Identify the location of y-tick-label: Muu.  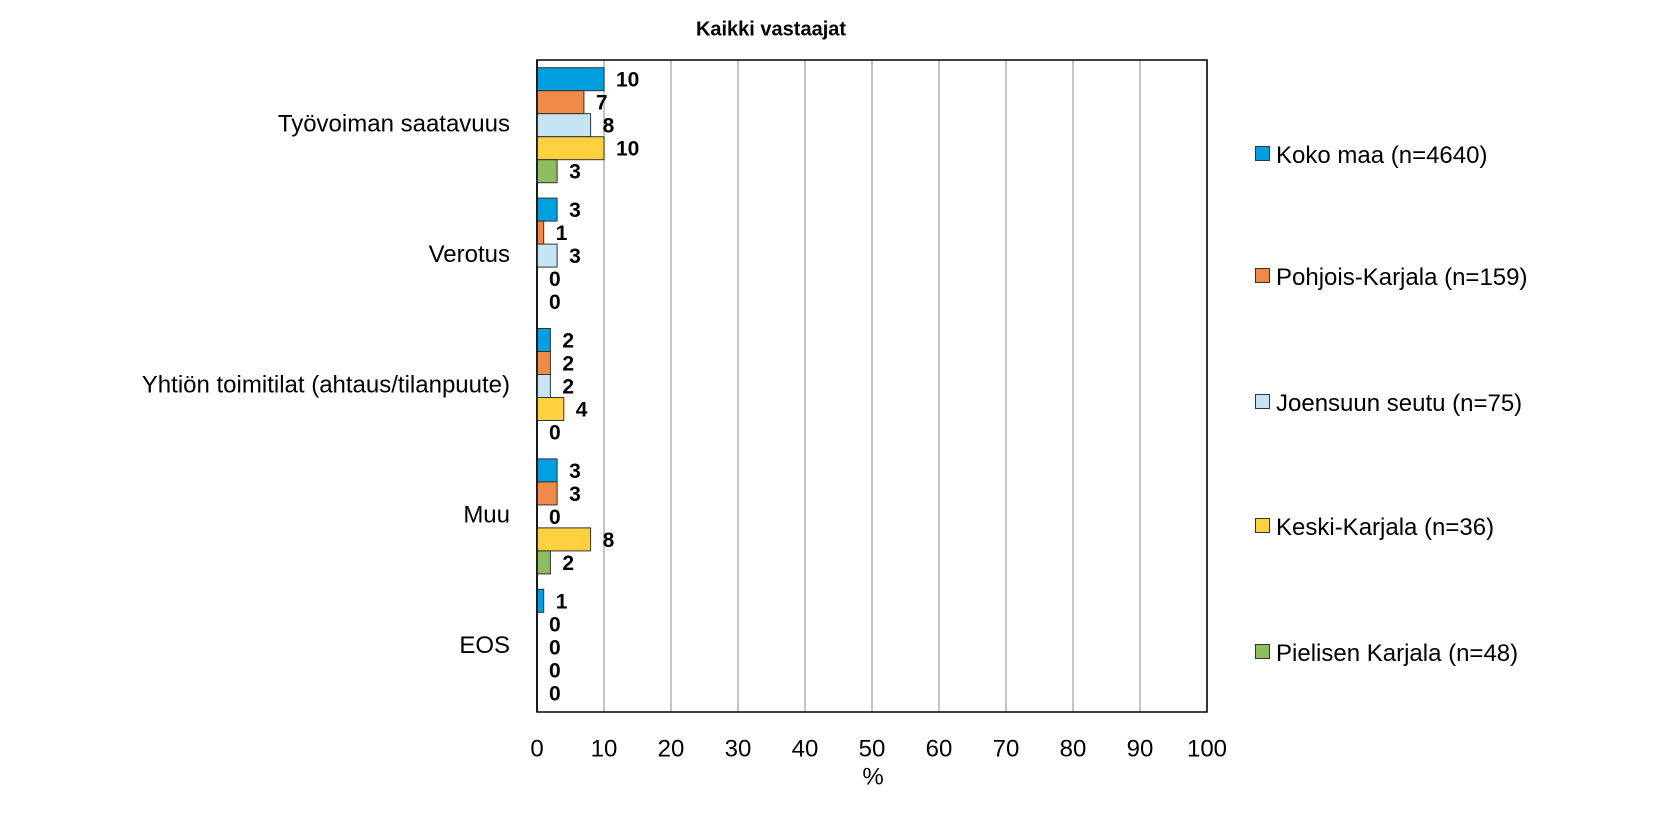
(486, 515).